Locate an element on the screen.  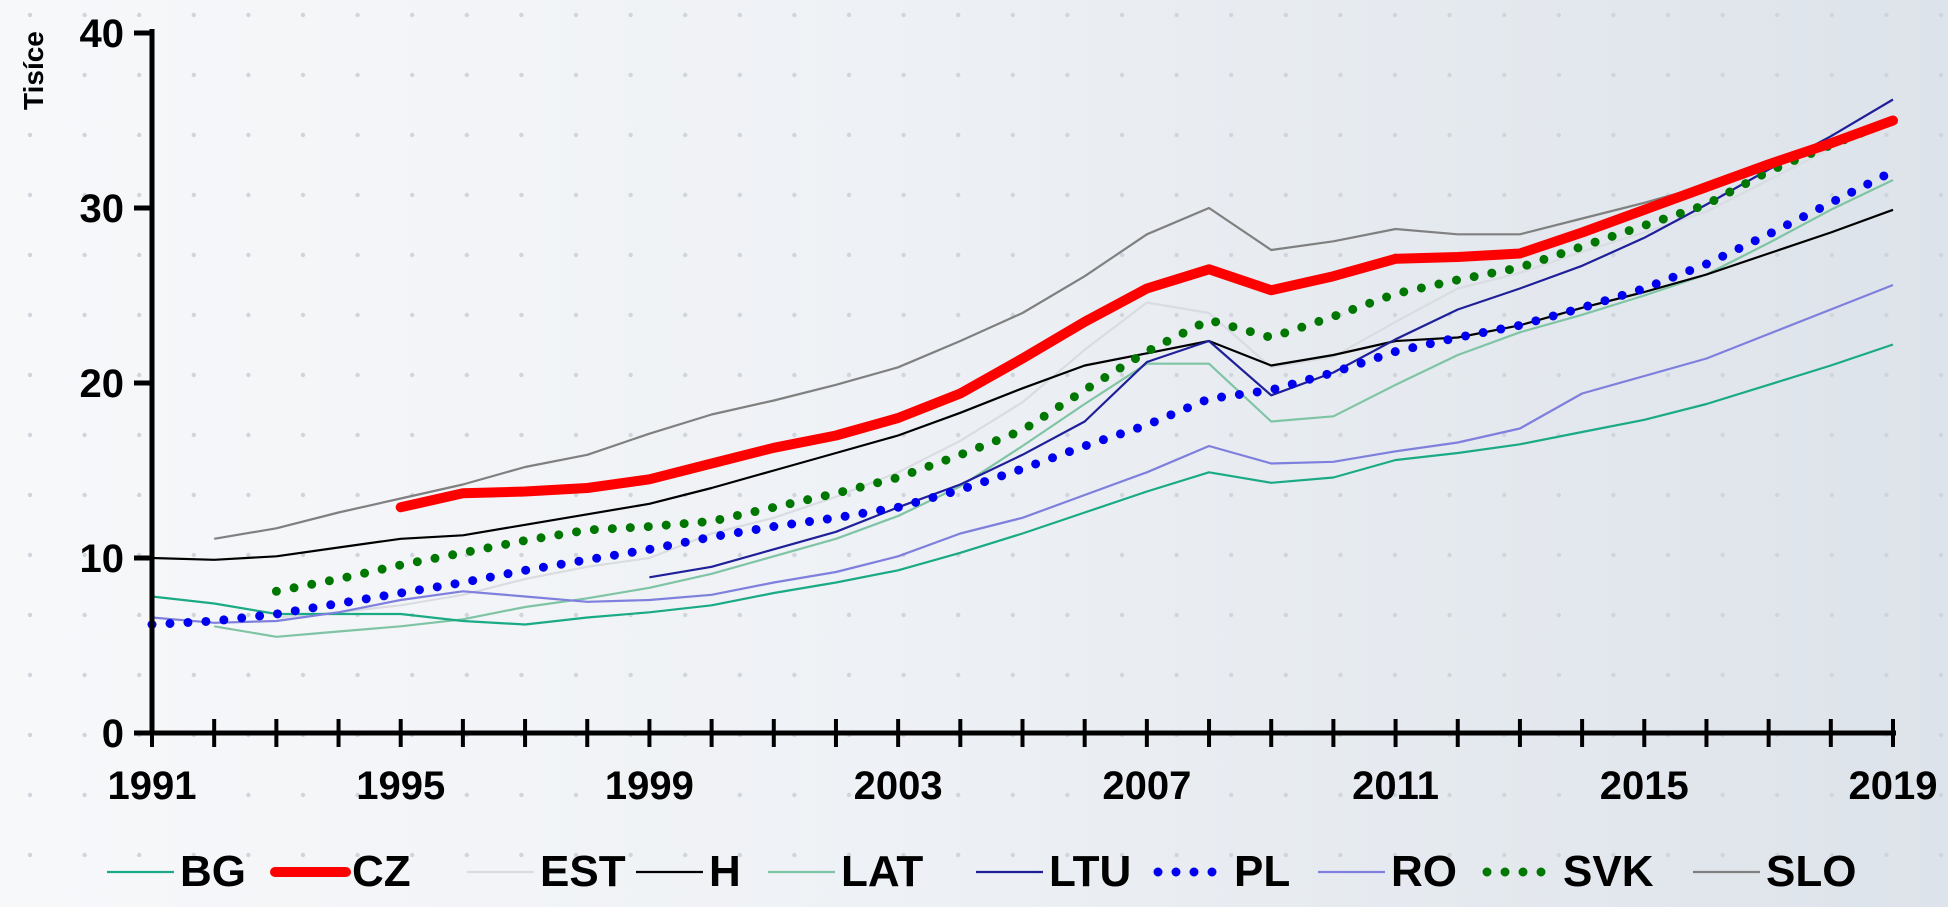
x-tick-label: 2011 is located at coordinates (1395, 786).